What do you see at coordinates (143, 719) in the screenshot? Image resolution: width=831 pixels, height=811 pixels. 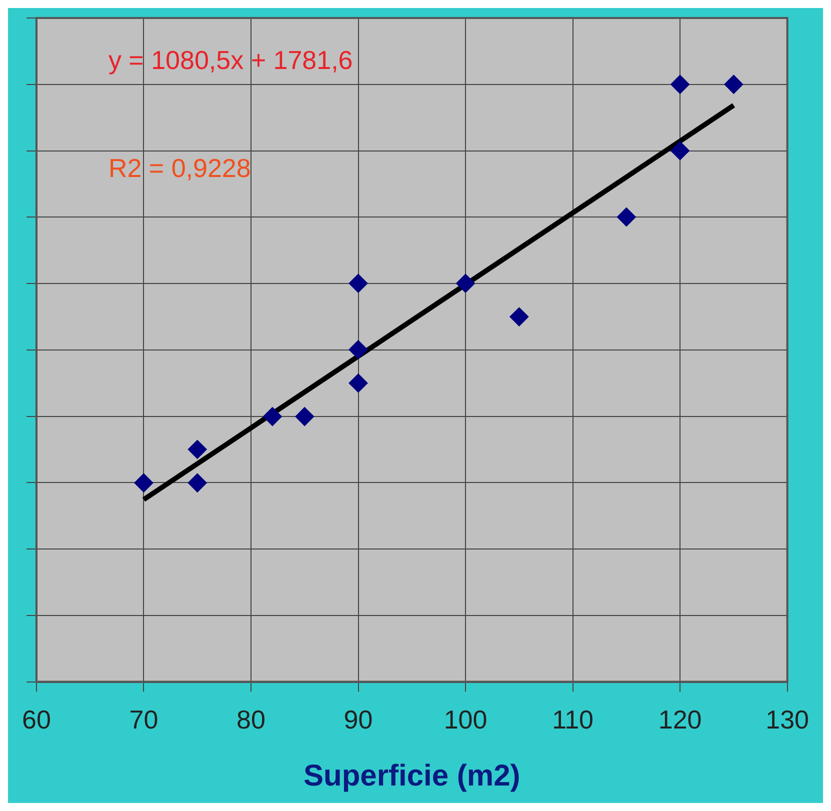 I see `x-tick-label: 70` at bounding box center [143, 719].